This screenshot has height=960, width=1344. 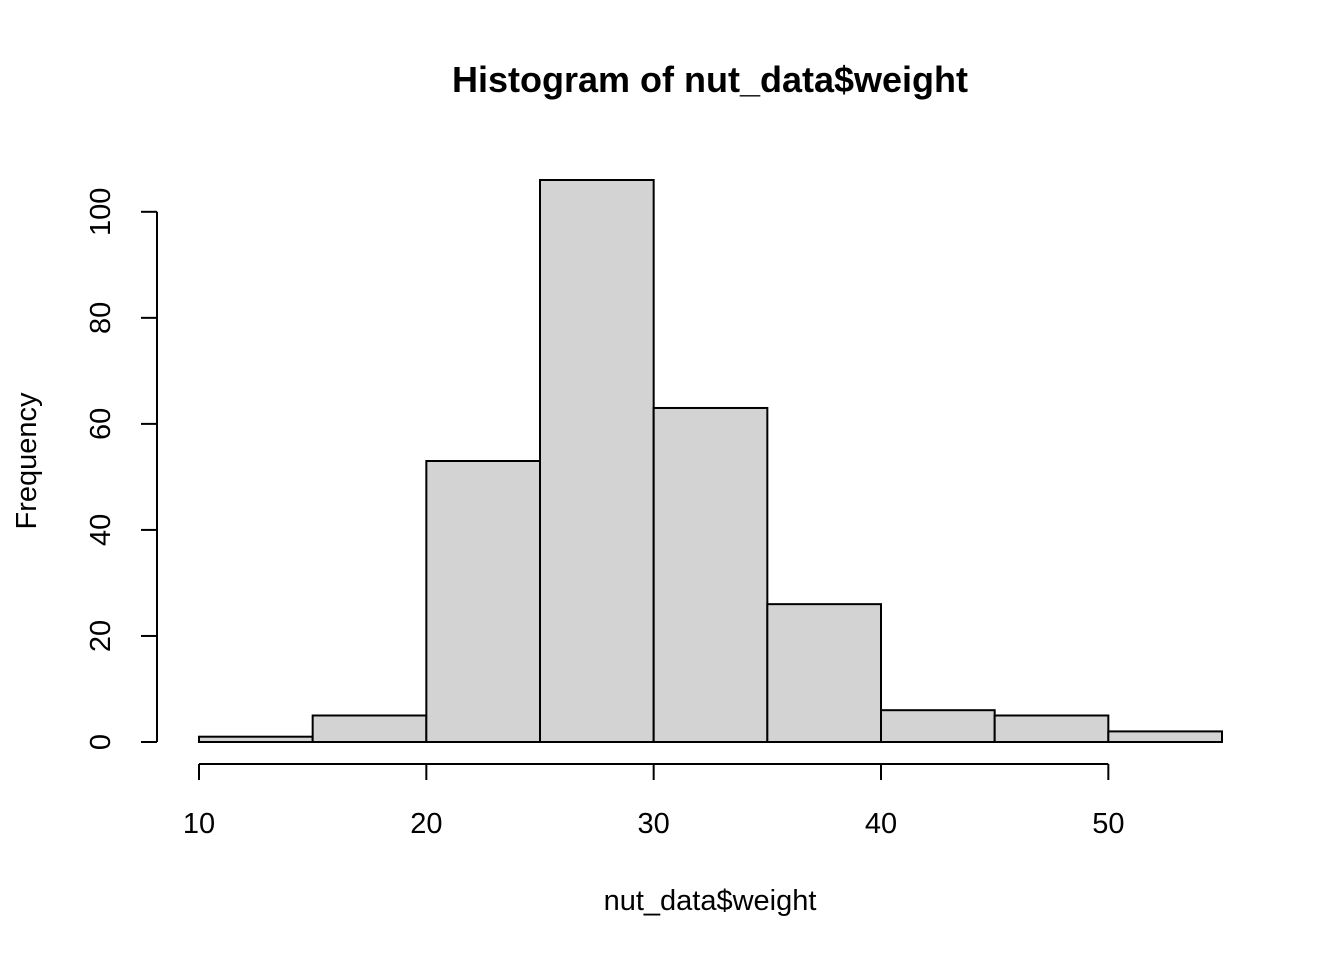 What do you see at coordinates (101, 742) in the screenshot?
I see `y-tick-label-0: 0` at bounding box center [101, 742].